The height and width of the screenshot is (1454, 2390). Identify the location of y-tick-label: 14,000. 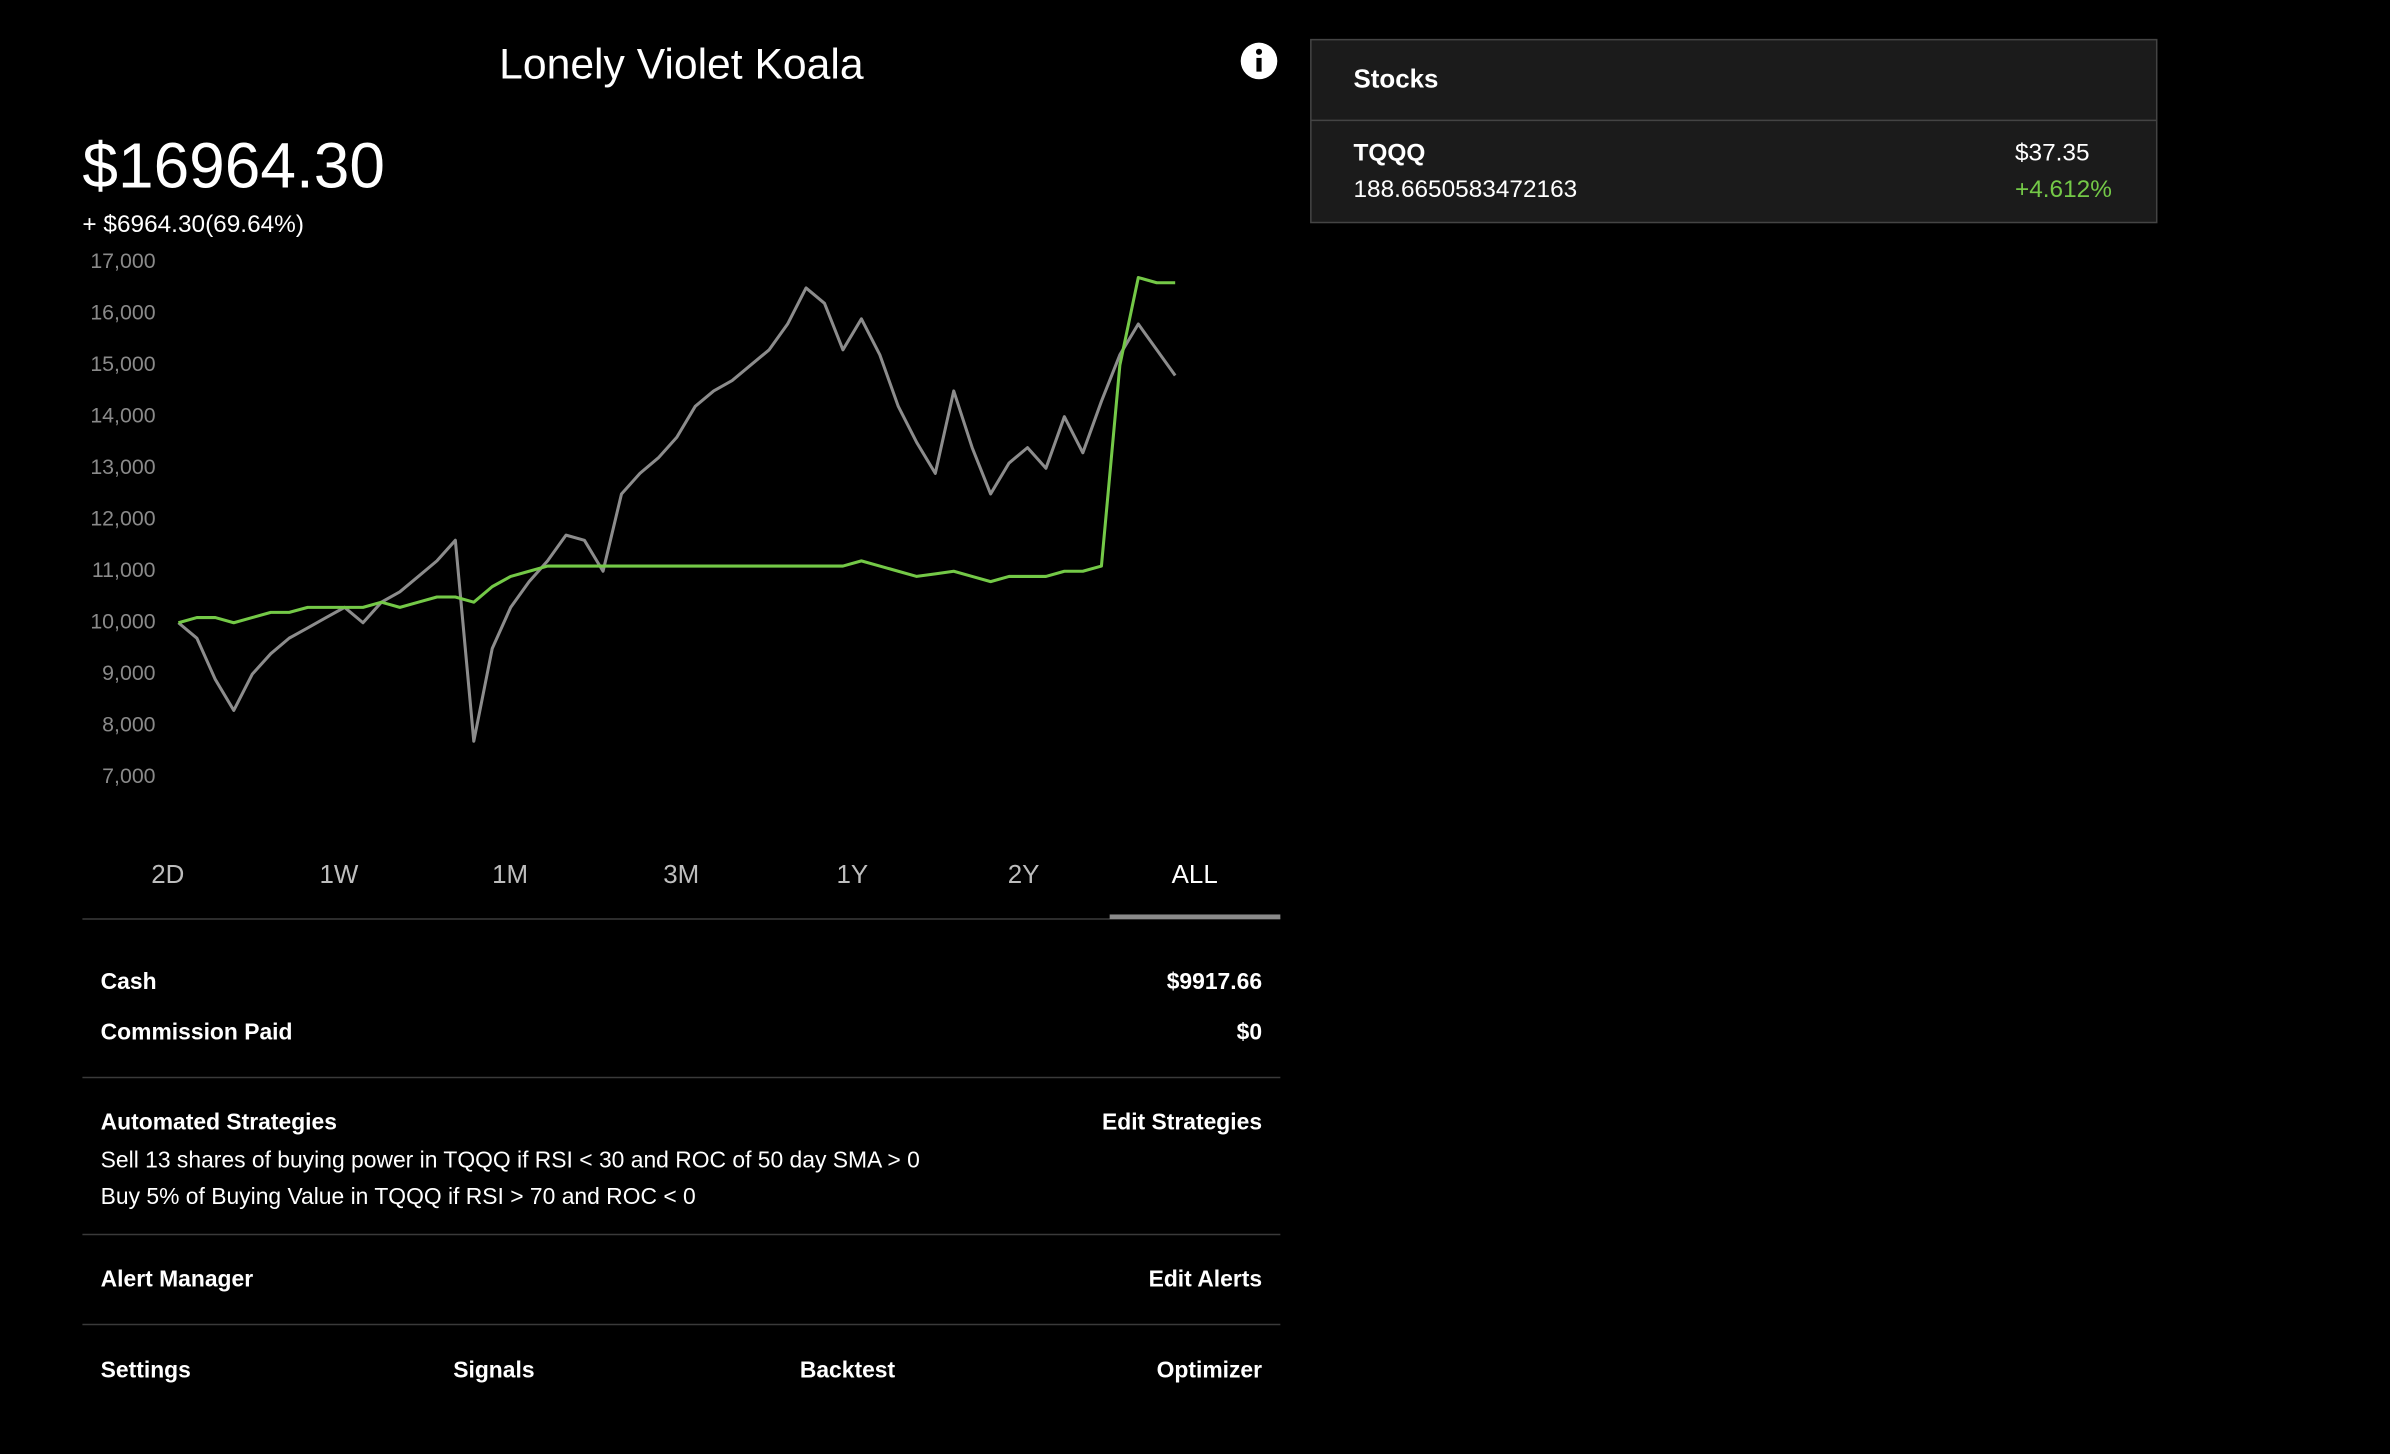
(122, 415).